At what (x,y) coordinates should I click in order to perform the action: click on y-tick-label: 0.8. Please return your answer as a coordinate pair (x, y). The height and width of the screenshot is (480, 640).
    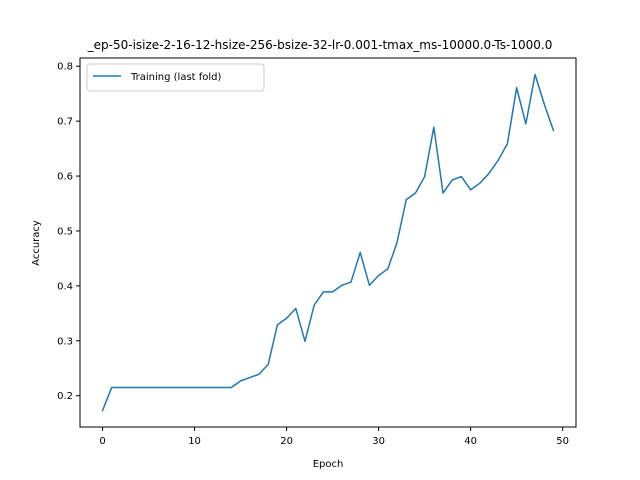
    Looking at the image, I should click on (65, 67).